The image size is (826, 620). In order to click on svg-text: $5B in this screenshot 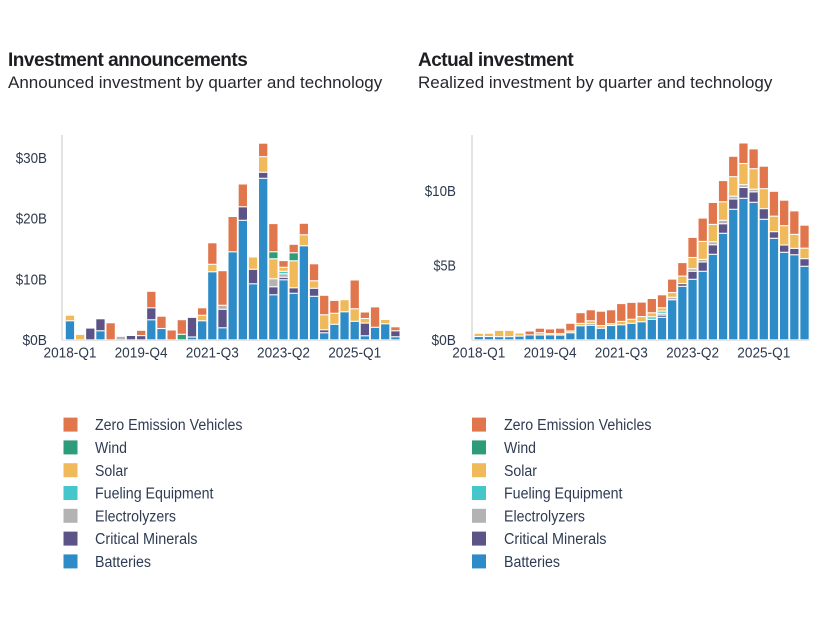, I will do `click(445, 266)`.